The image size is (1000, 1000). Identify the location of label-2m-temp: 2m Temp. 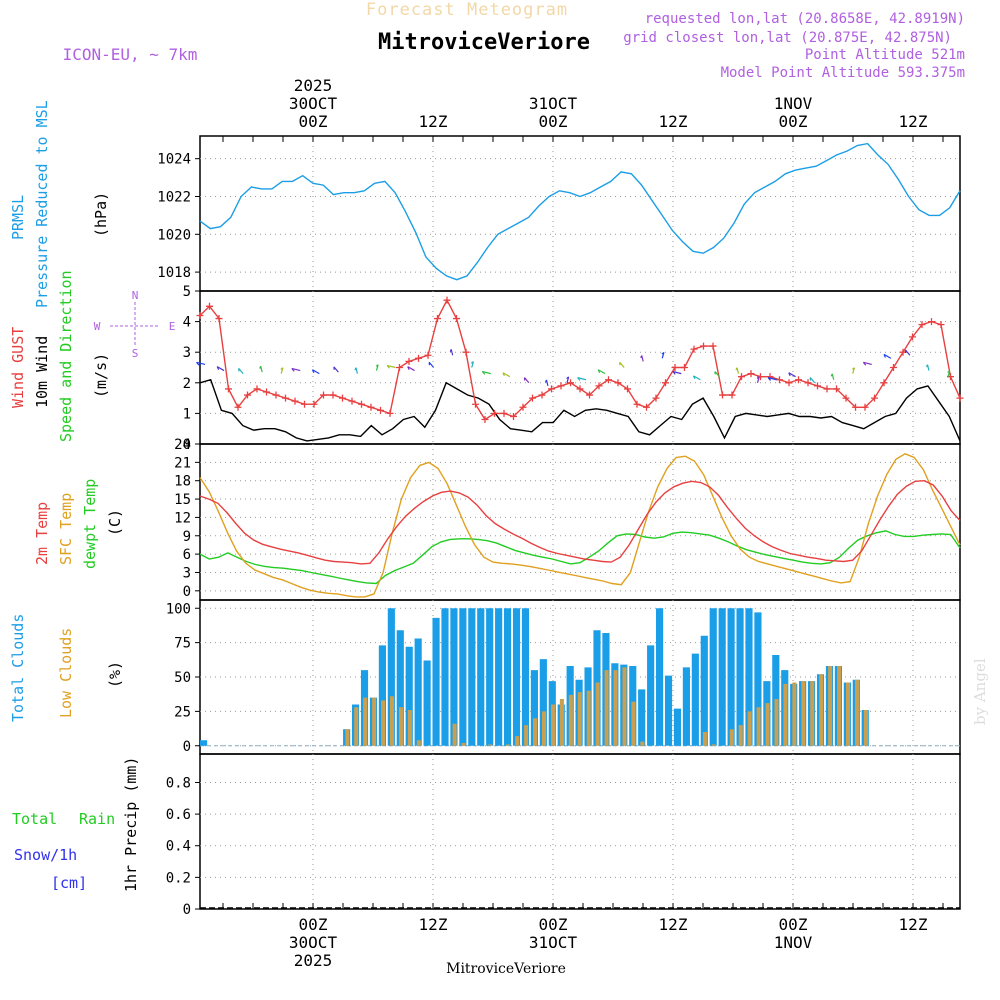
(42, 533).